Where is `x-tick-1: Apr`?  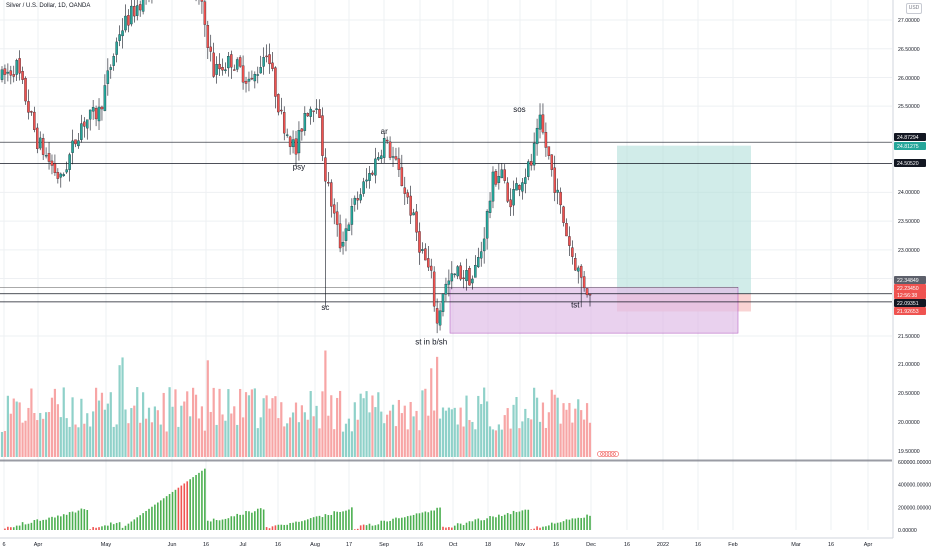
x-tick-1: Apr is located at coordinates (38, 545).